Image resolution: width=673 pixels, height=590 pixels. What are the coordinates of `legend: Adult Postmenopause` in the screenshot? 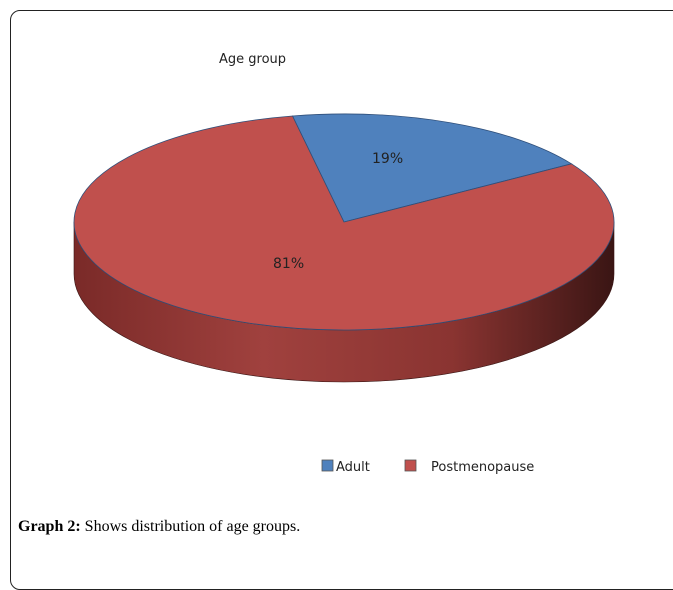 It's located at (427, 467).